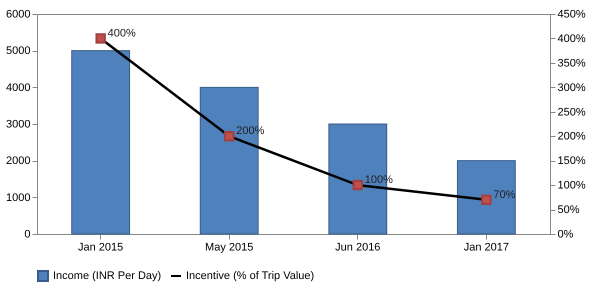 The image size is (591, 288). I want to click on y2-tick-label: 50%, so click(569, 210).